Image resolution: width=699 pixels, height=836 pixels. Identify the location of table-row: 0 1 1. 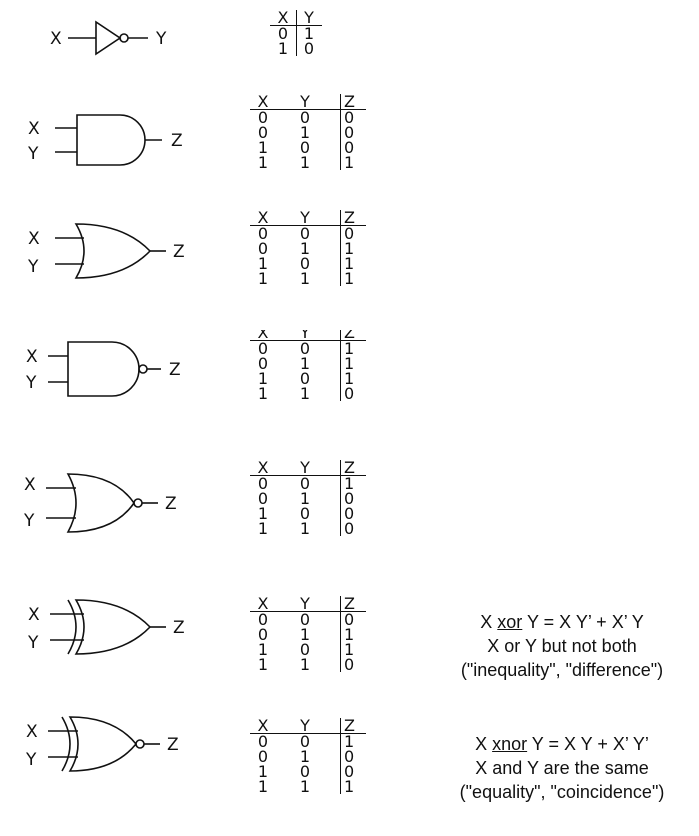
(308, 363).